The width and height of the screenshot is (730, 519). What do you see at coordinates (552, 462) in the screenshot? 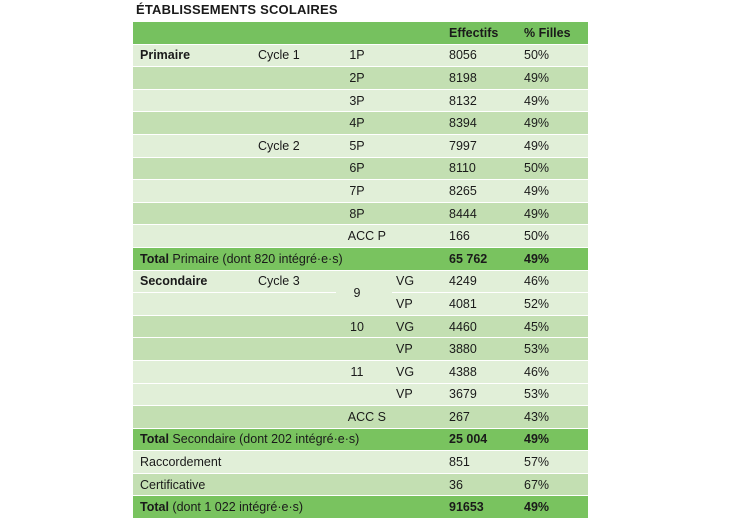
I see `filles-cell: 57%` at bounding box center [552, 462].